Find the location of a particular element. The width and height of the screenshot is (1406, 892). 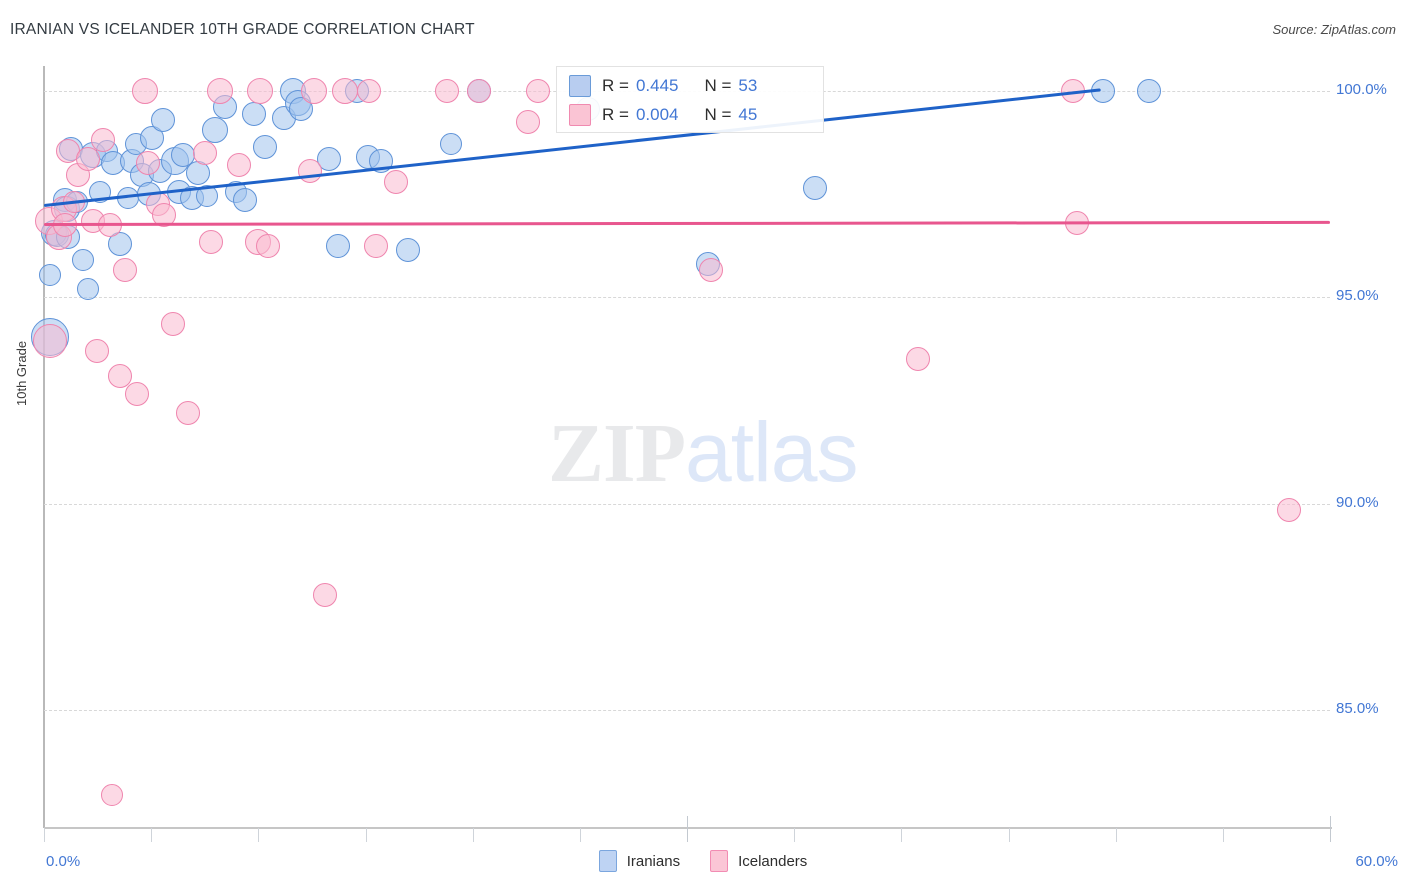

series-swatch-iranians is located at coordinates (607, 861).